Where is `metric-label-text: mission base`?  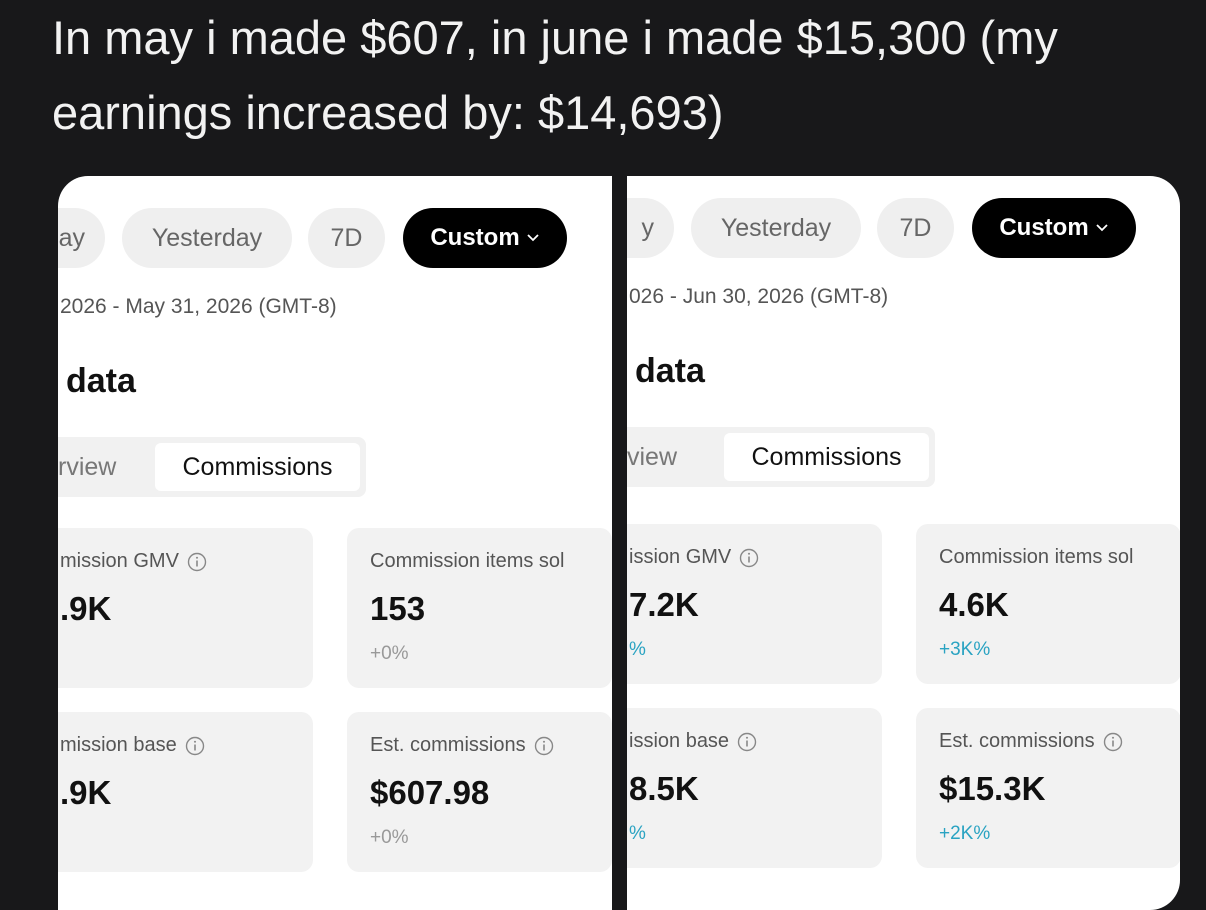 metric-label-text: mission base is located at coordinates (118, 745).